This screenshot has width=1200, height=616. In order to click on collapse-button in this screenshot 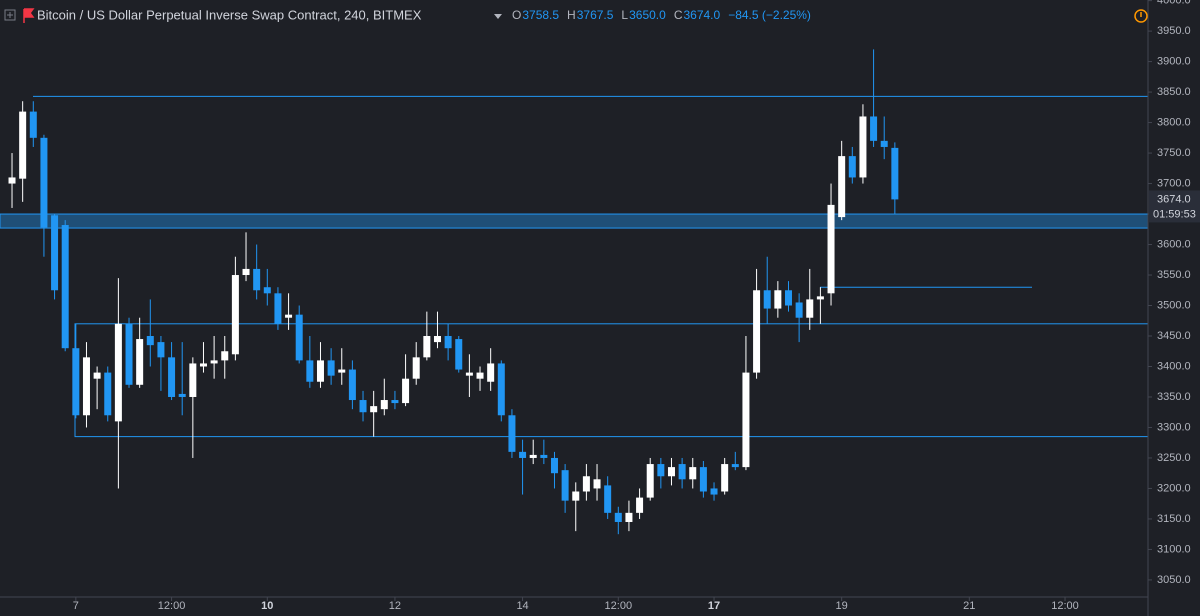, I will do `click(10, 15)`.